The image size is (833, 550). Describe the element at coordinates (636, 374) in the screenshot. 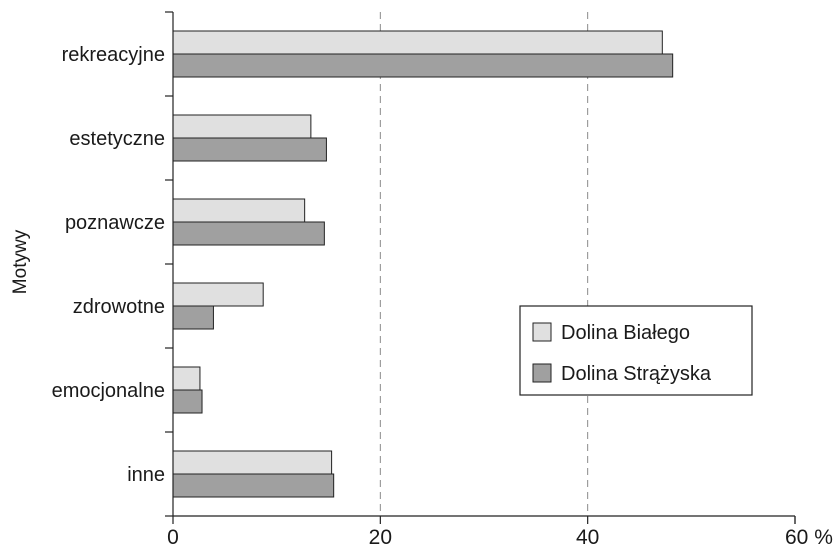

I see `legend-label-dolina-strazyska: Dolina Strążyska` at that location.